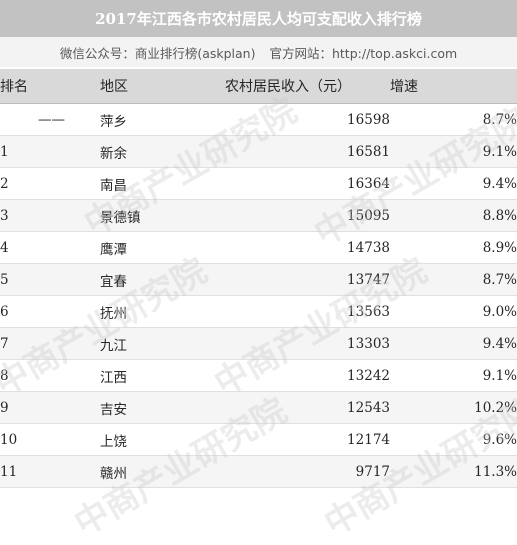 The image size is (517, 545). I want to click on table-row: 1 新余 16581 9.1%, so click(258, 151).